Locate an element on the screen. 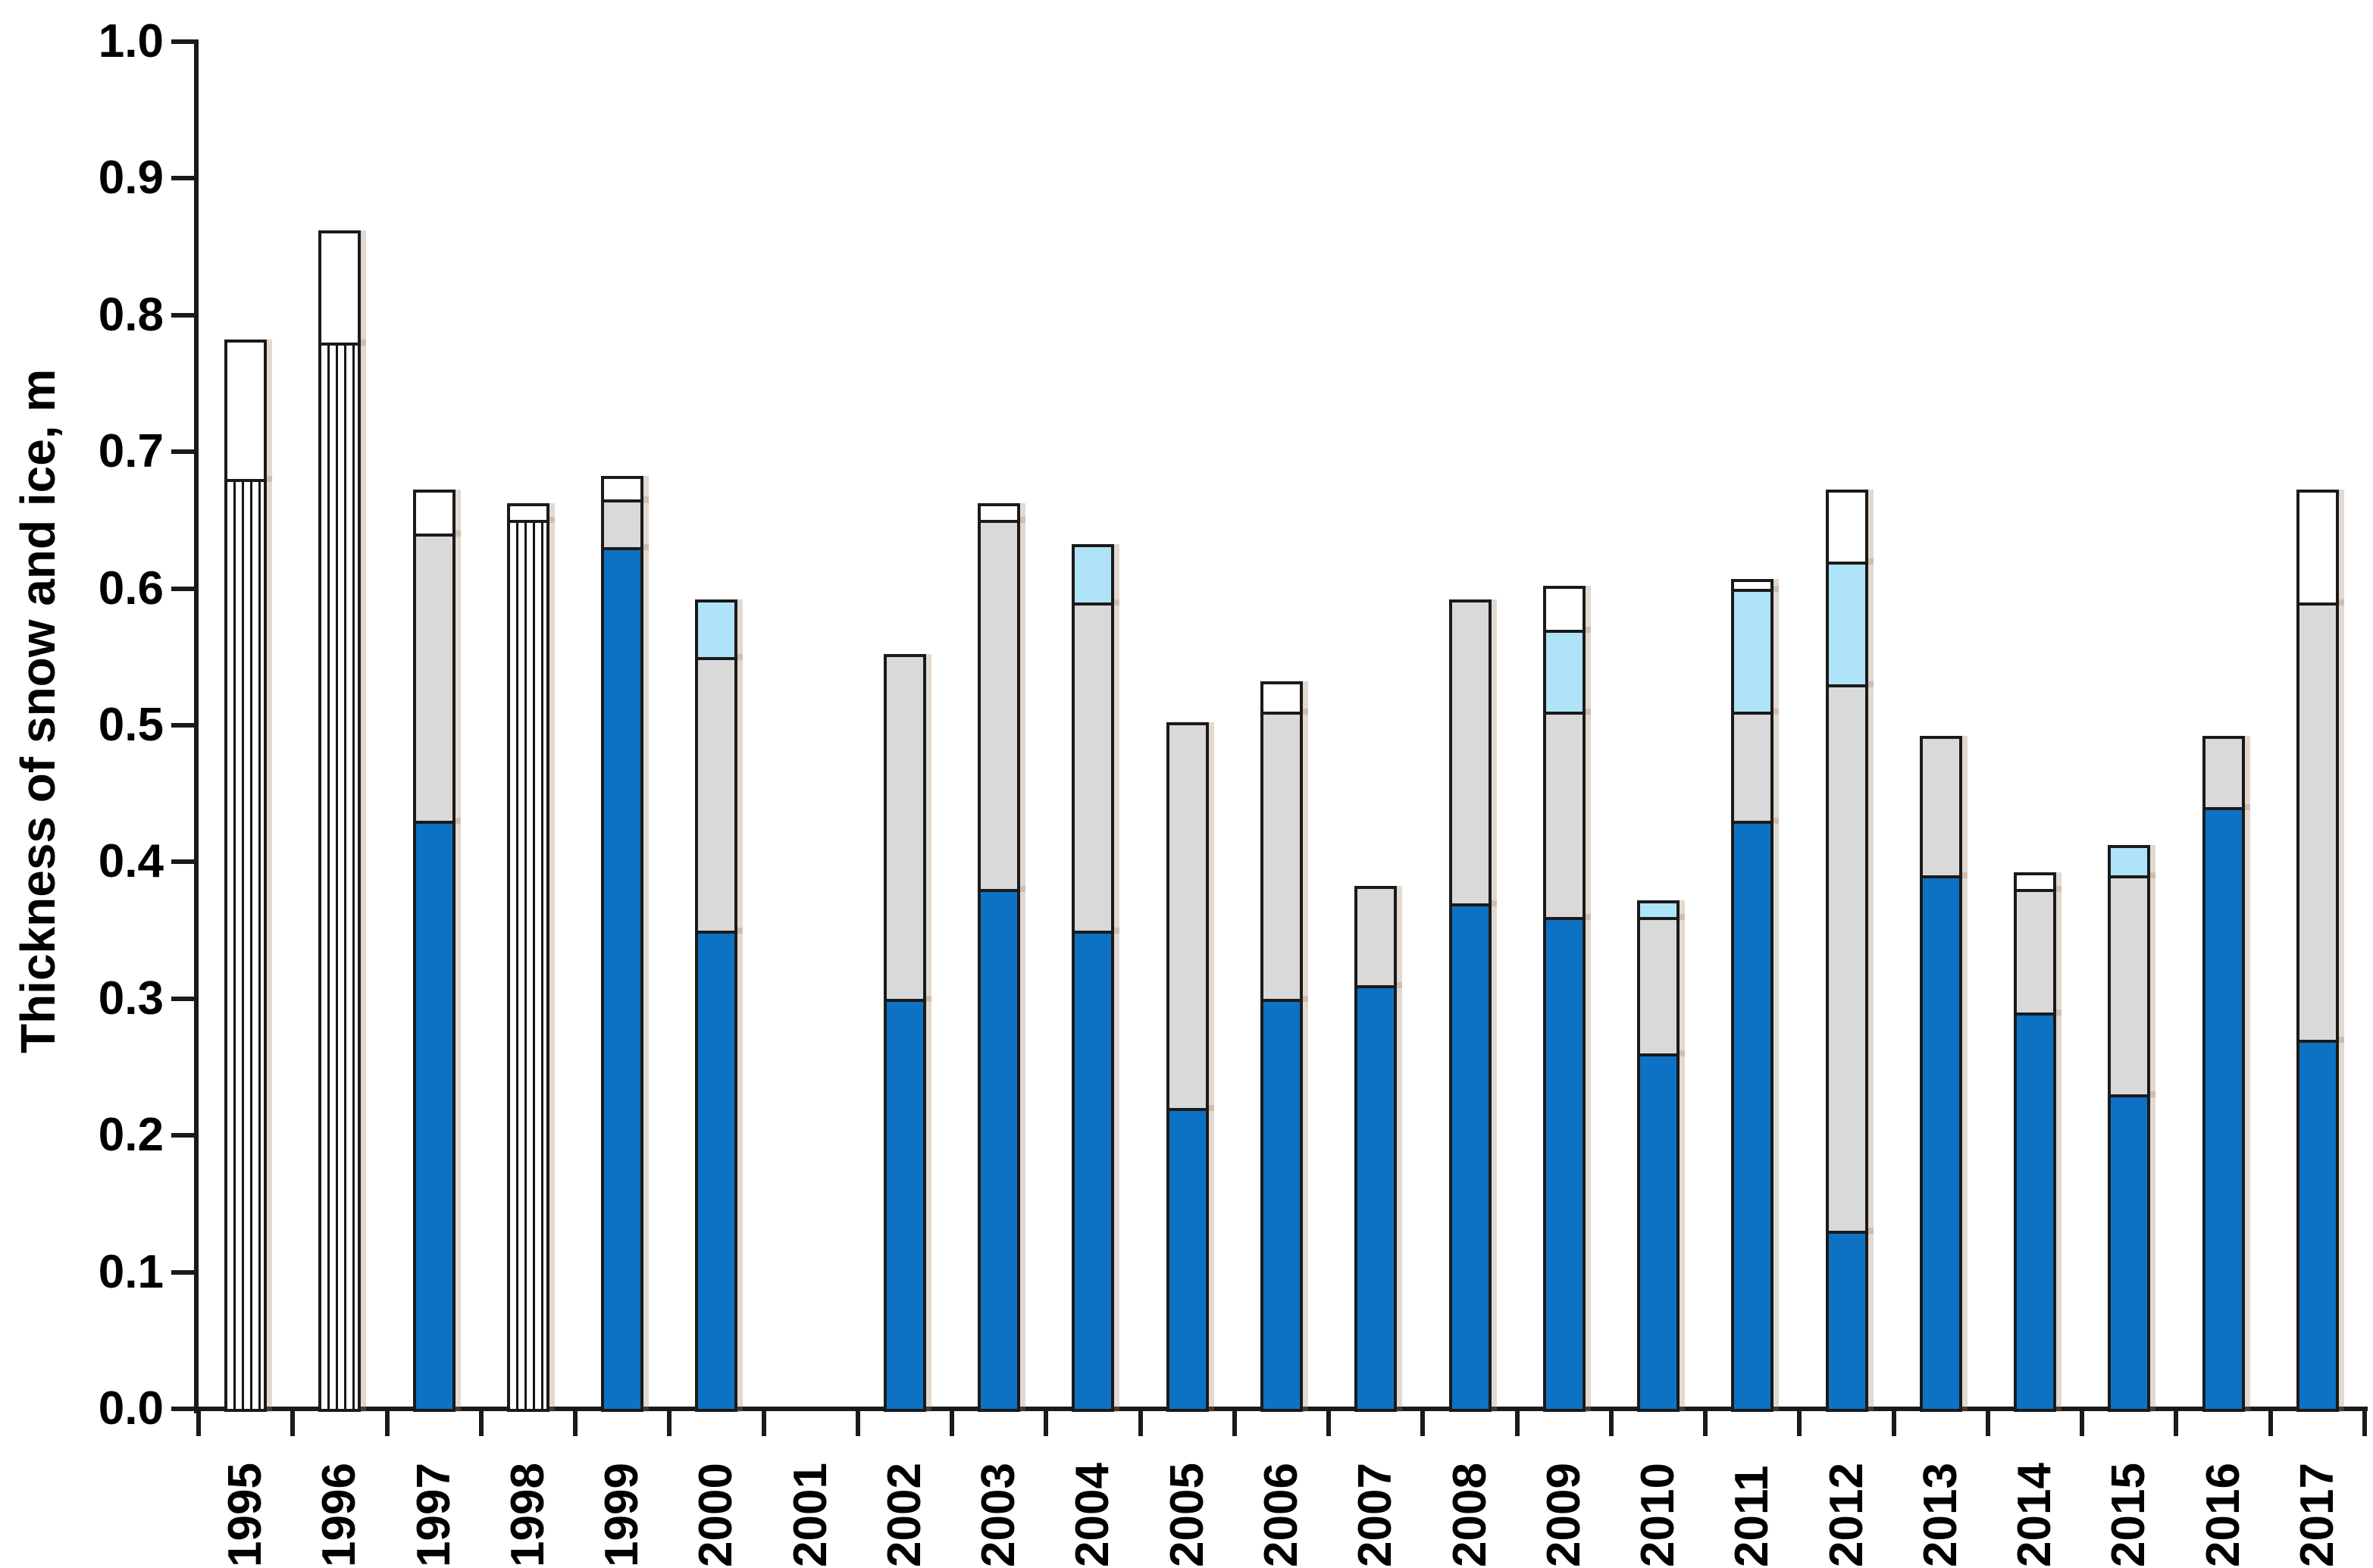 This screenshot has width=2373, height=1568. x-tick-label-1999: 1999 is located at coordinates (622, 1515).